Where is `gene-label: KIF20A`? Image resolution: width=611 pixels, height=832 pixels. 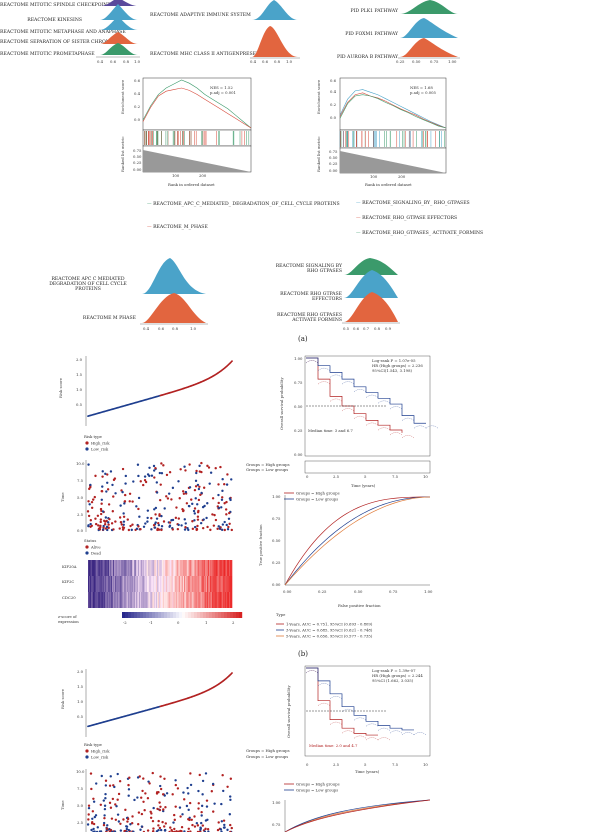
gene-label: KIF20A is located at coordinates (69, 566).